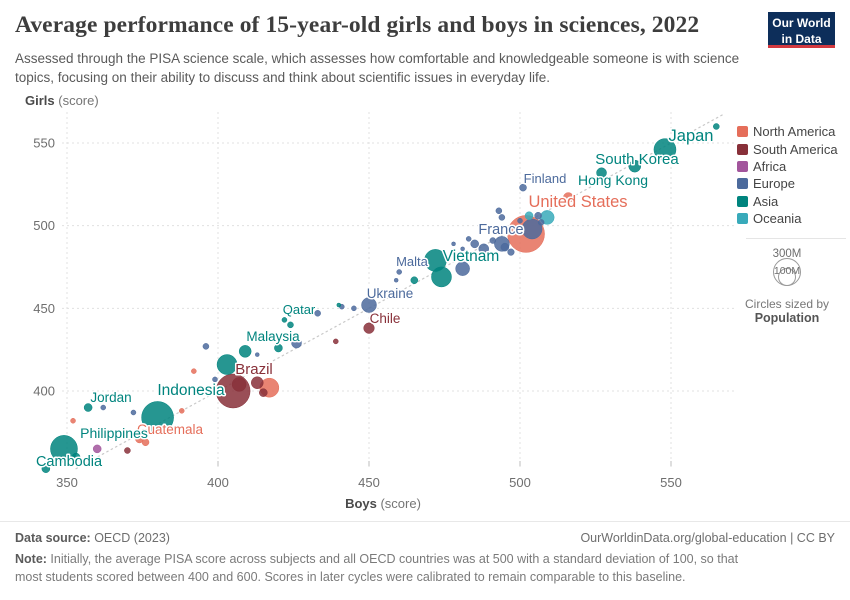 Image resolution: width=850 pixels, height=600 pixels. What do you see at coordinates (792, 166) in the screenshot?
I see `legend-item-africa: Africa` at bounding box center [792, 166].